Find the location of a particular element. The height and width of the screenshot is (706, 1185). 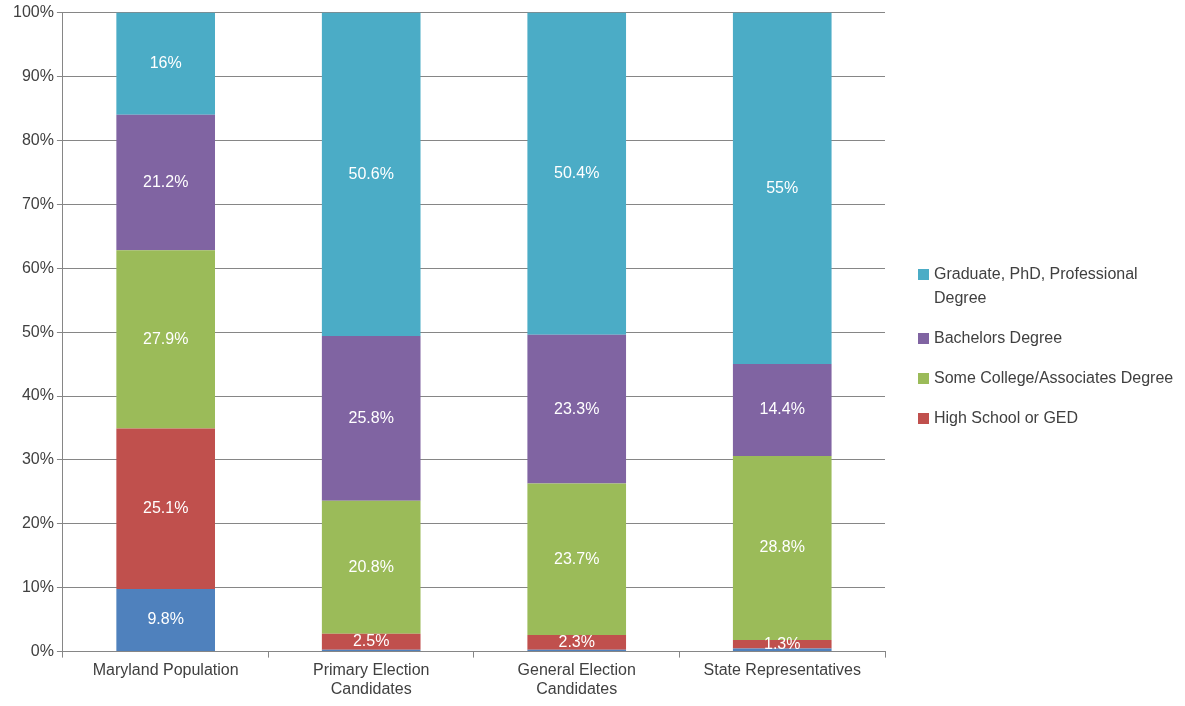

legend-label: Bachelors Degree is located at coordinates (998, 338).